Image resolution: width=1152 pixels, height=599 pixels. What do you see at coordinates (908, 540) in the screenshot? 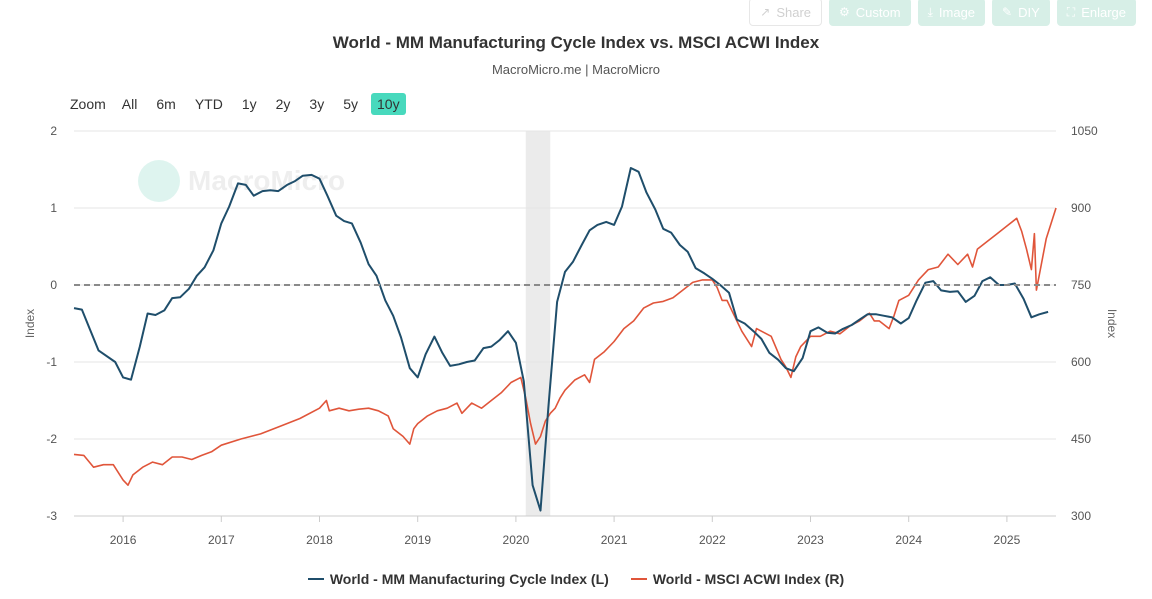
I see `x-tick-label: 2024` at bounding box center [908, 540].